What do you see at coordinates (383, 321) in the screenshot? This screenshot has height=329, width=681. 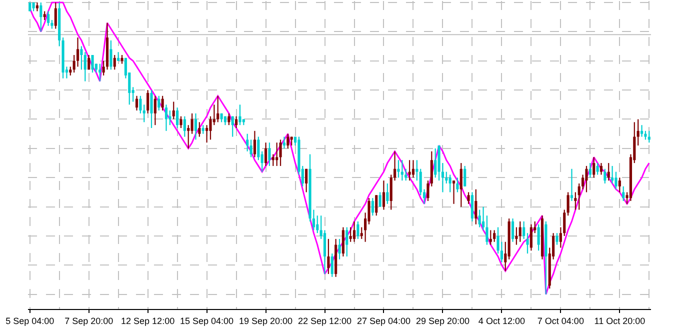 I see `x-tick-label: 27 Sep 04:00` at bounding box center [383, 321].